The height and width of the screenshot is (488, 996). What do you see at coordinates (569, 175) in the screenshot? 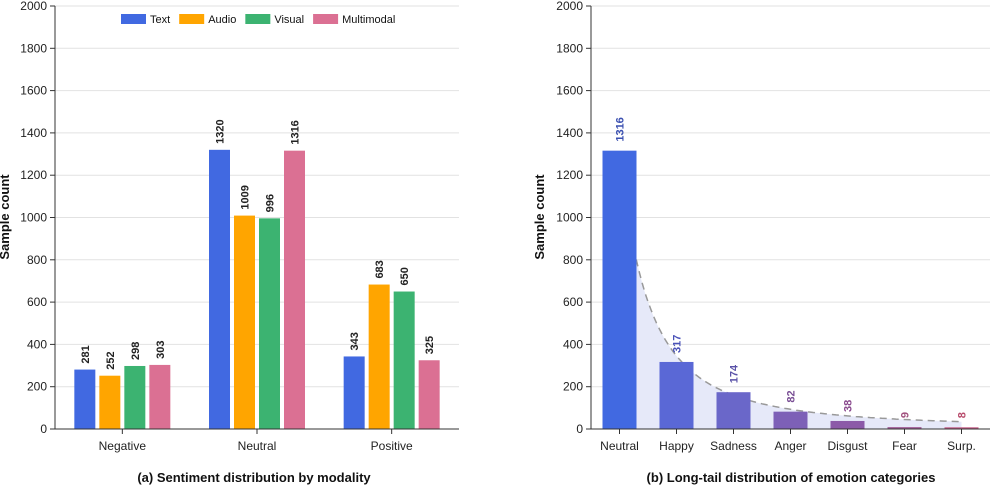
I see `chart-b-ytick-label: 1200` at bounding box center [569, 175].